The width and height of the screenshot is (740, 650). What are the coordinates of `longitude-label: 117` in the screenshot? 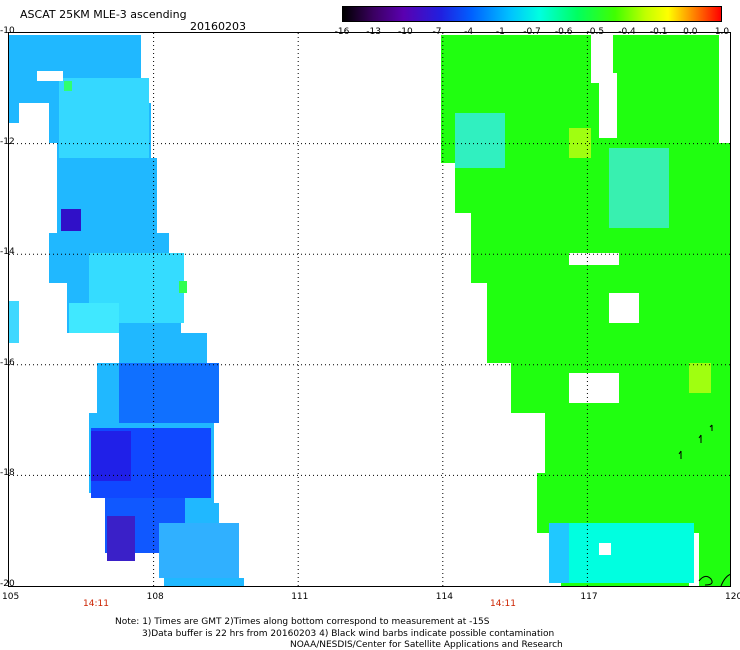 It's located at (589, 597).